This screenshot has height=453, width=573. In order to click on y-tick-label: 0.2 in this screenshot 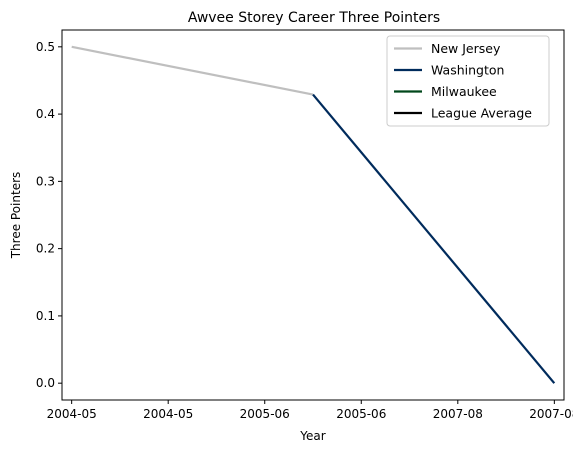, I will do `click(45, 249)`.